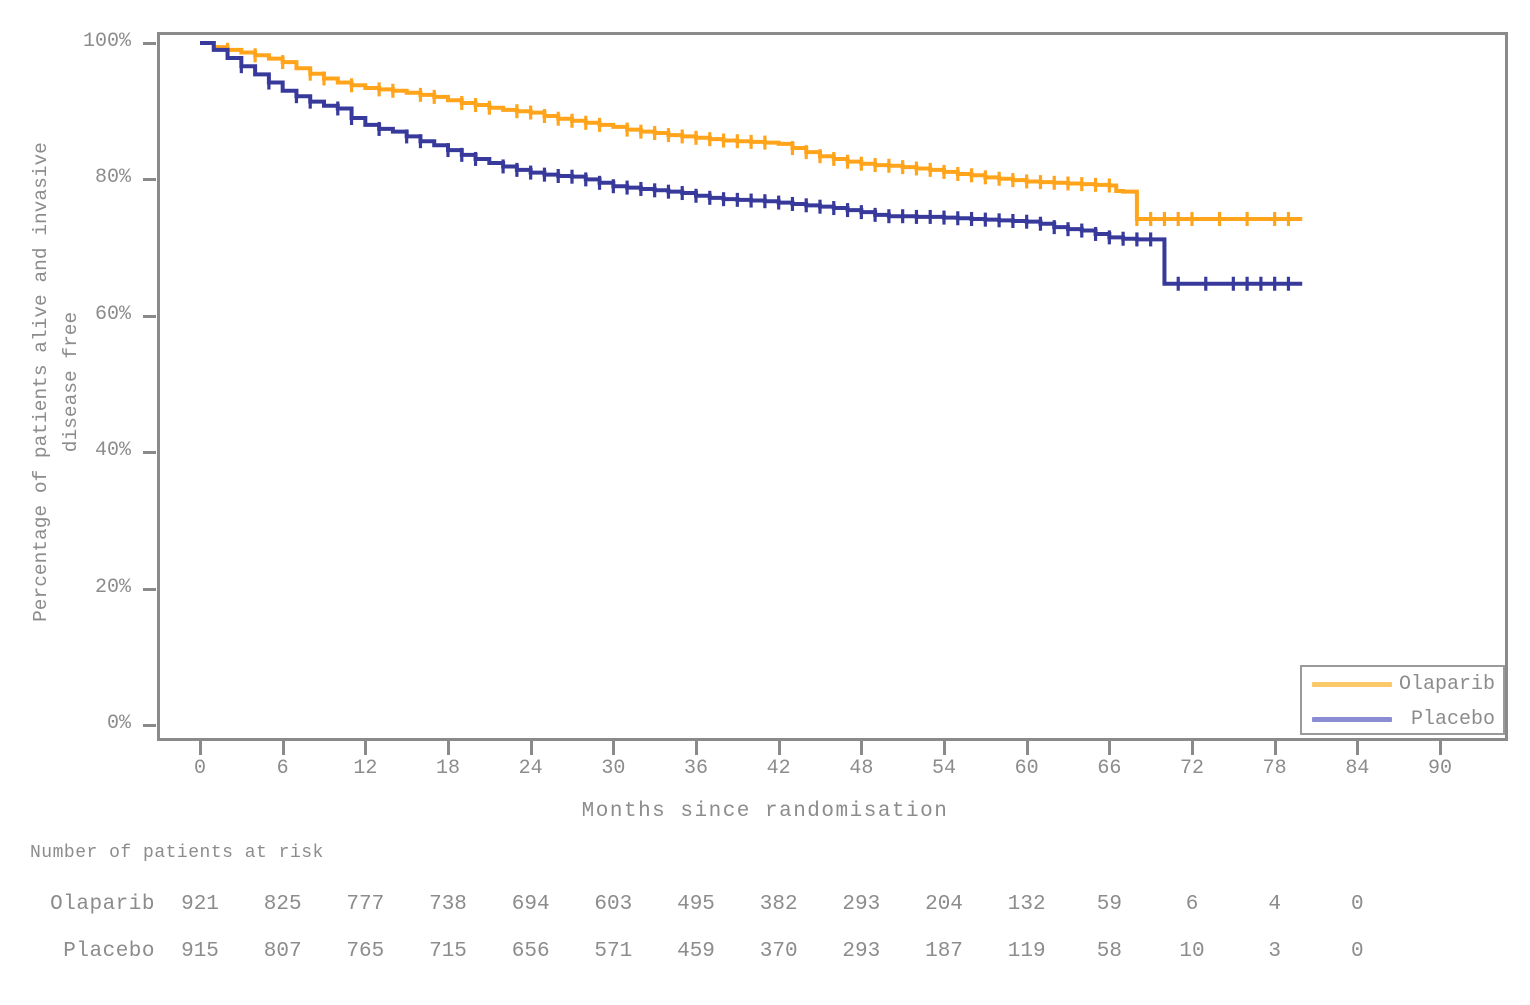  What do you see at coordinates (365, 904) in the screenshot?
I see `risk-cell: 777` at bounding box center [365, 904].